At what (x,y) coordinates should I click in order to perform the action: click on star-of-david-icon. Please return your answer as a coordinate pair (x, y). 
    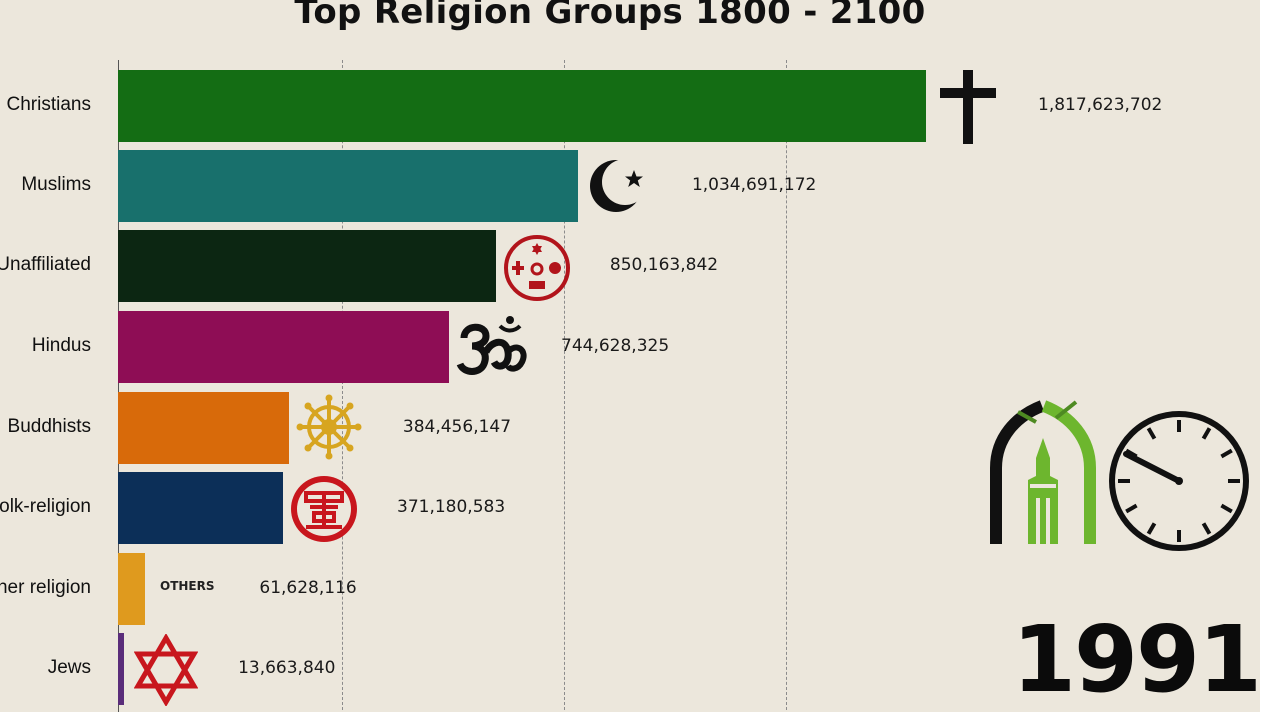
    Looking at the image, I should click on (166, 670).